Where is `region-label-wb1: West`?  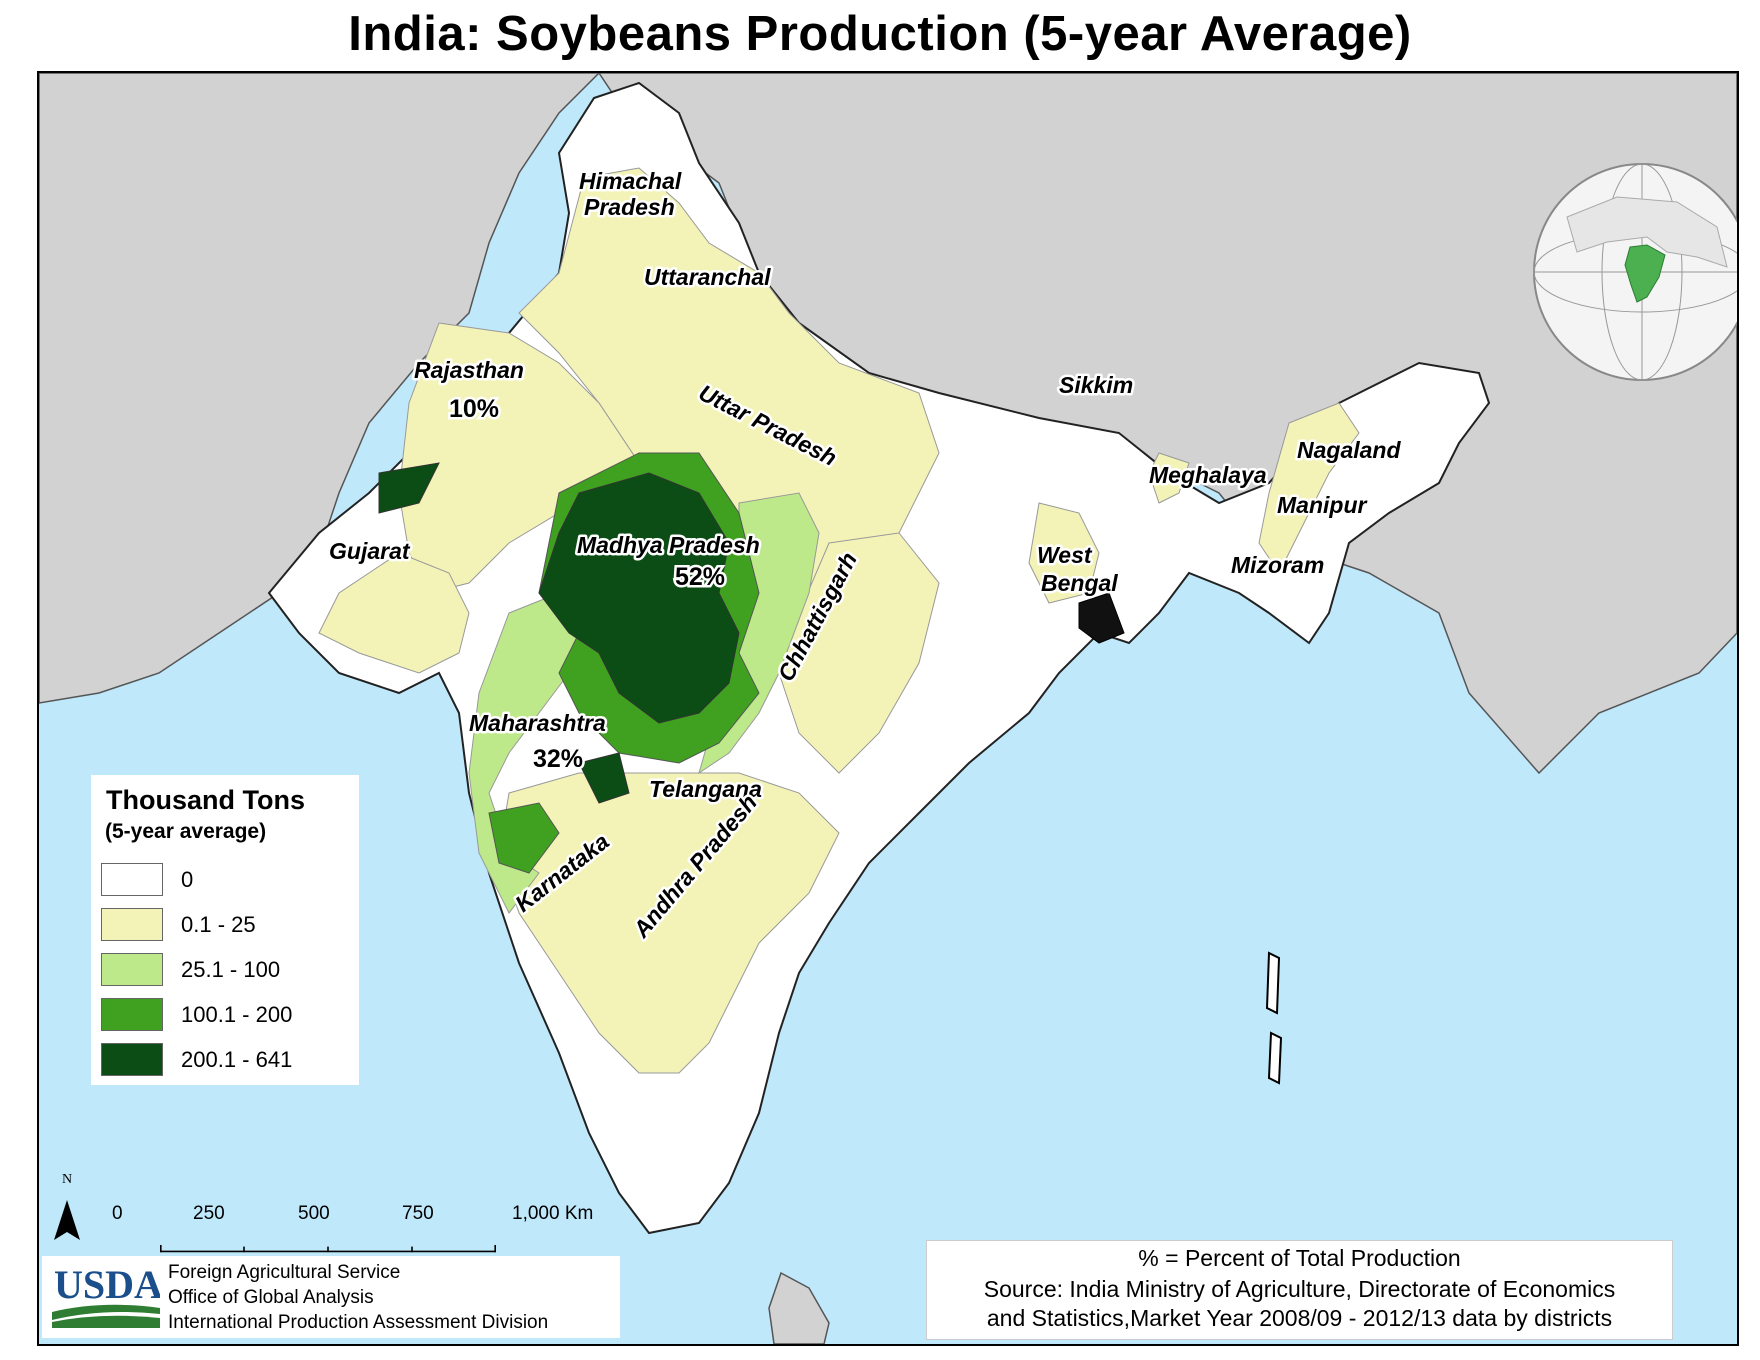 region-label-wb1: West is located at coordinates (1065, 555).